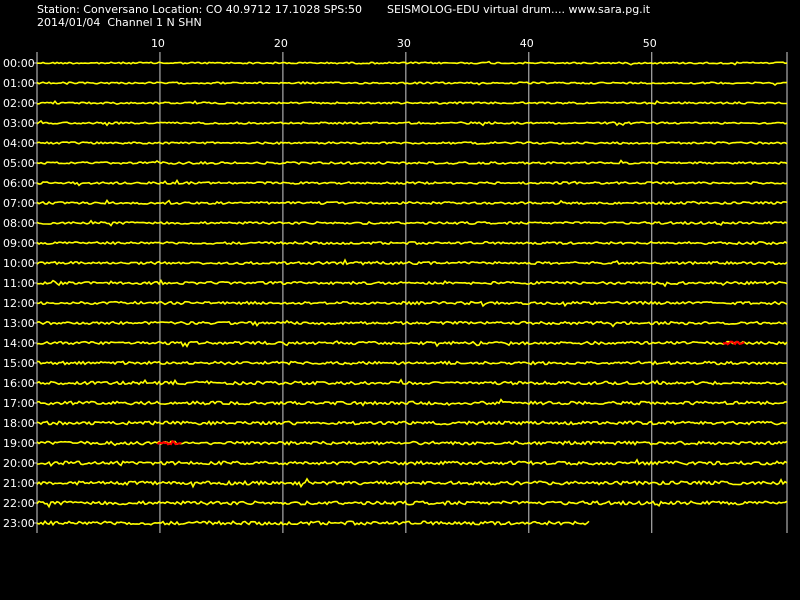 The height and width of the screenshot is (600, 800). Describe the element at coordinates (19, 263) in the screenshot. I see `hour-label: 10:00` at that location.